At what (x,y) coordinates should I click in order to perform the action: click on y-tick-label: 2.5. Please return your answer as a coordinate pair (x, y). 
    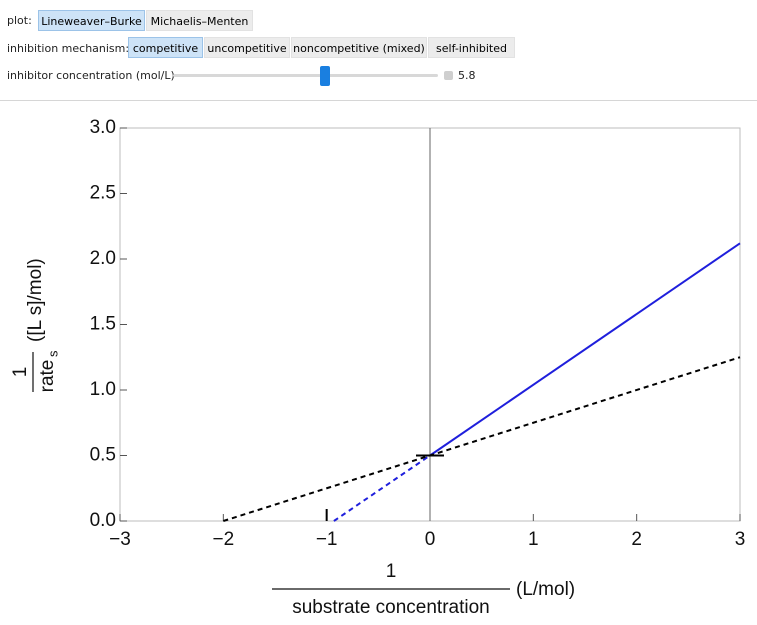
    Looking at the image, I should click on (103, 193).